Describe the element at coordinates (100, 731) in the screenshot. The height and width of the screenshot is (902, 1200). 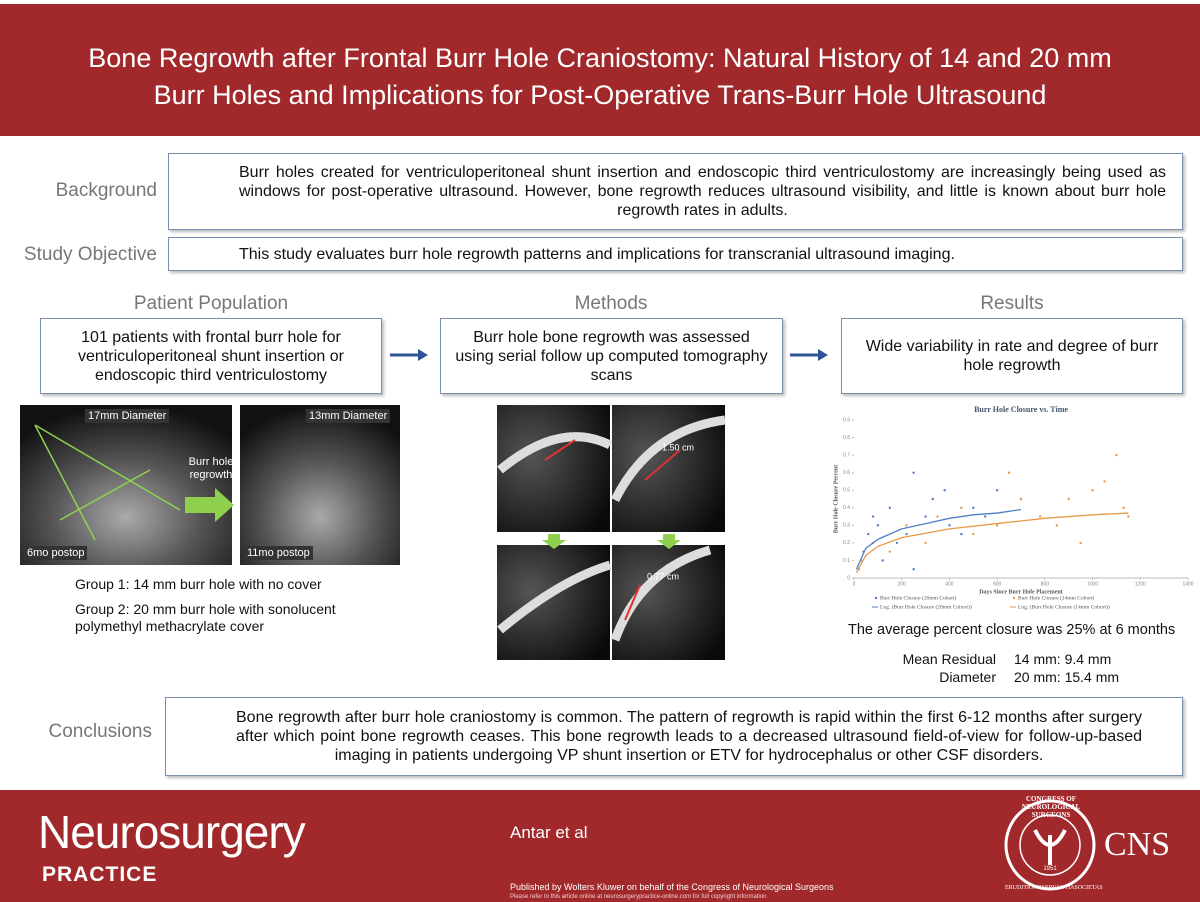
I see `conclusions-label: Conclusions` at that location.